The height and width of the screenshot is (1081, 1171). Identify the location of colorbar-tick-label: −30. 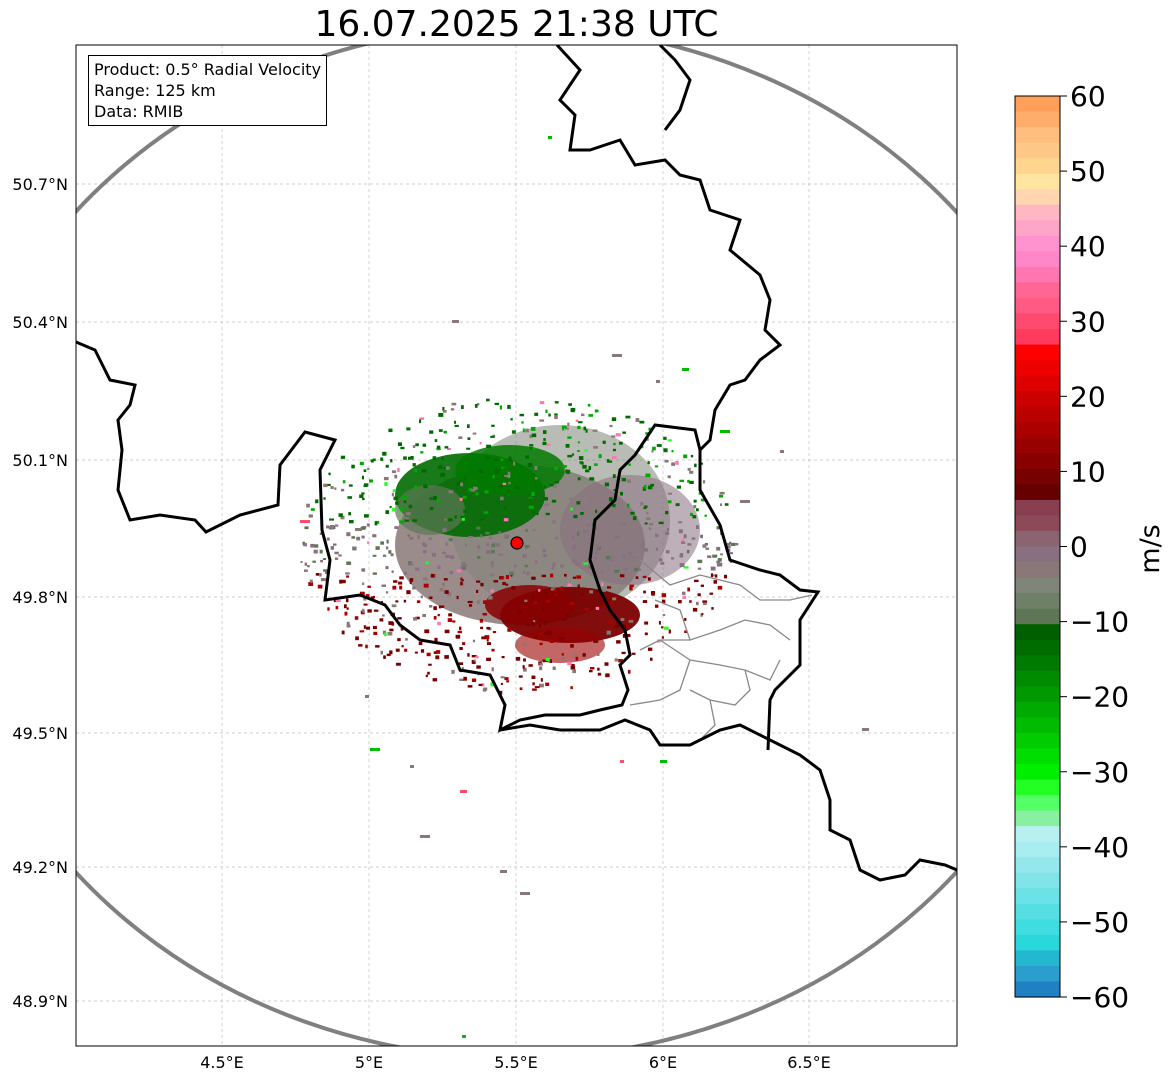
(1099, 772).